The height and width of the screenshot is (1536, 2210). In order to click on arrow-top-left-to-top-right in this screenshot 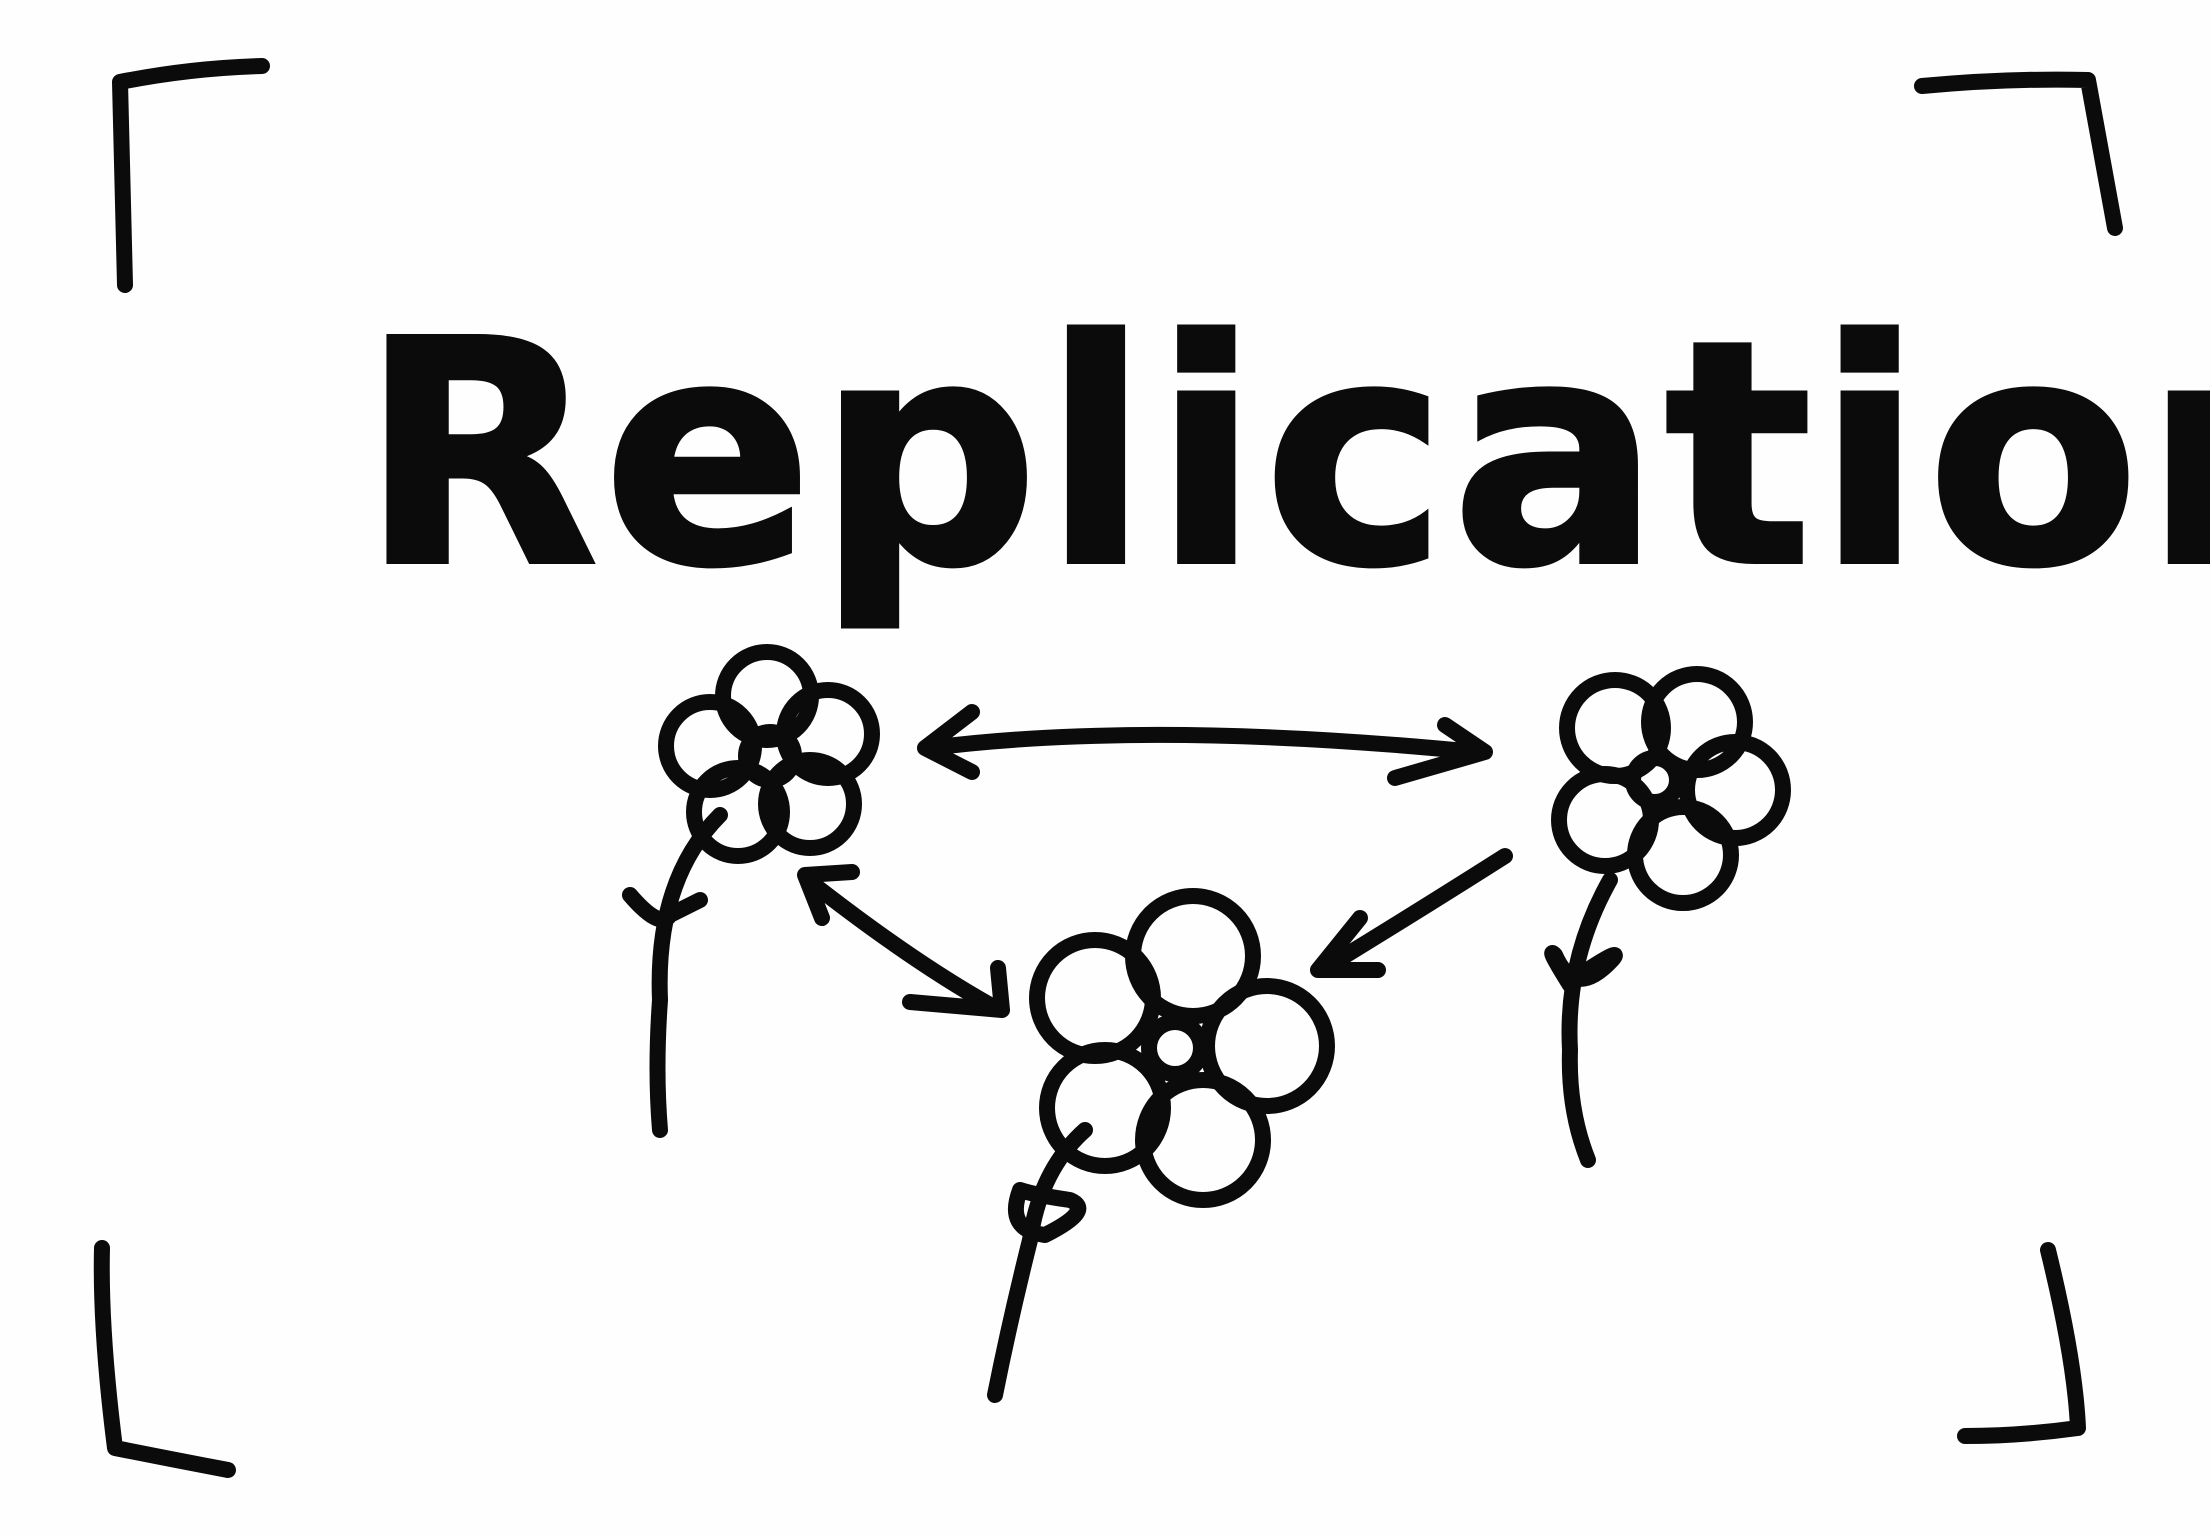, I will do `click(1202, 743)`.